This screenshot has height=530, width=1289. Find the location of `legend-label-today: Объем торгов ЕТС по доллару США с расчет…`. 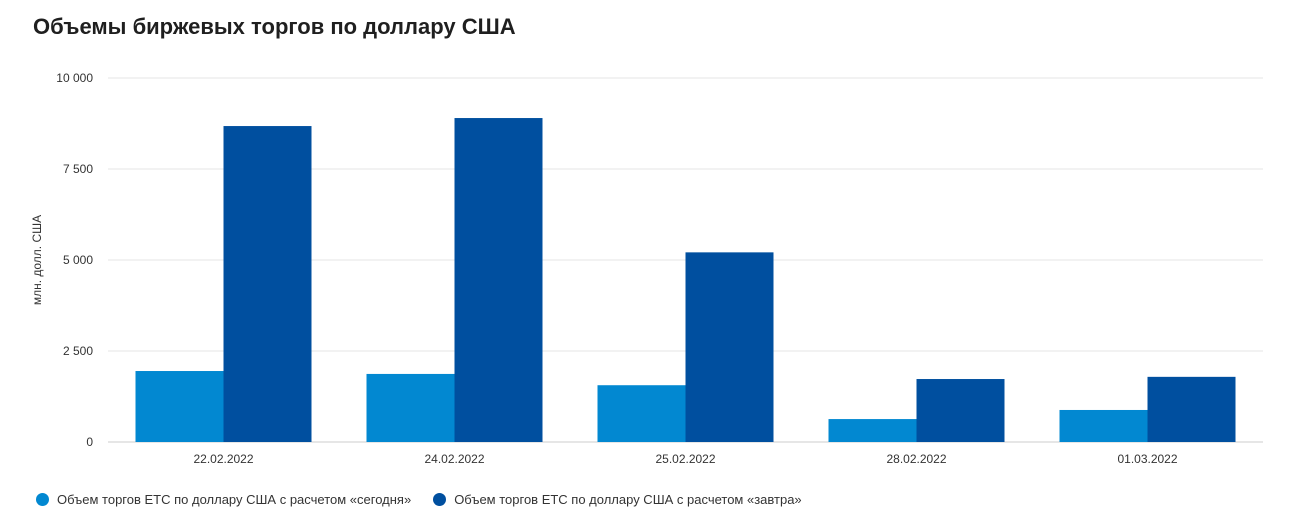

legend-label-today: Объем торгов ЕТС по доллару США с расчет… is located at coordinates (234, 499).